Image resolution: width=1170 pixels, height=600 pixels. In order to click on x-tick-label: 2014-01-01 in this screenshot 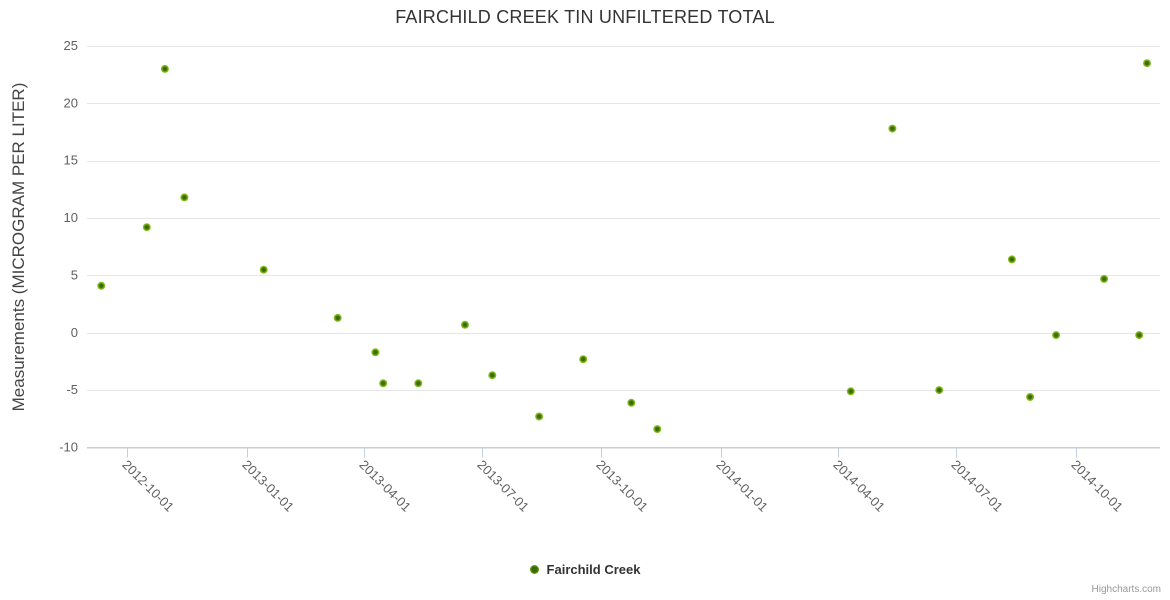, I will do `click(742, 486)`.